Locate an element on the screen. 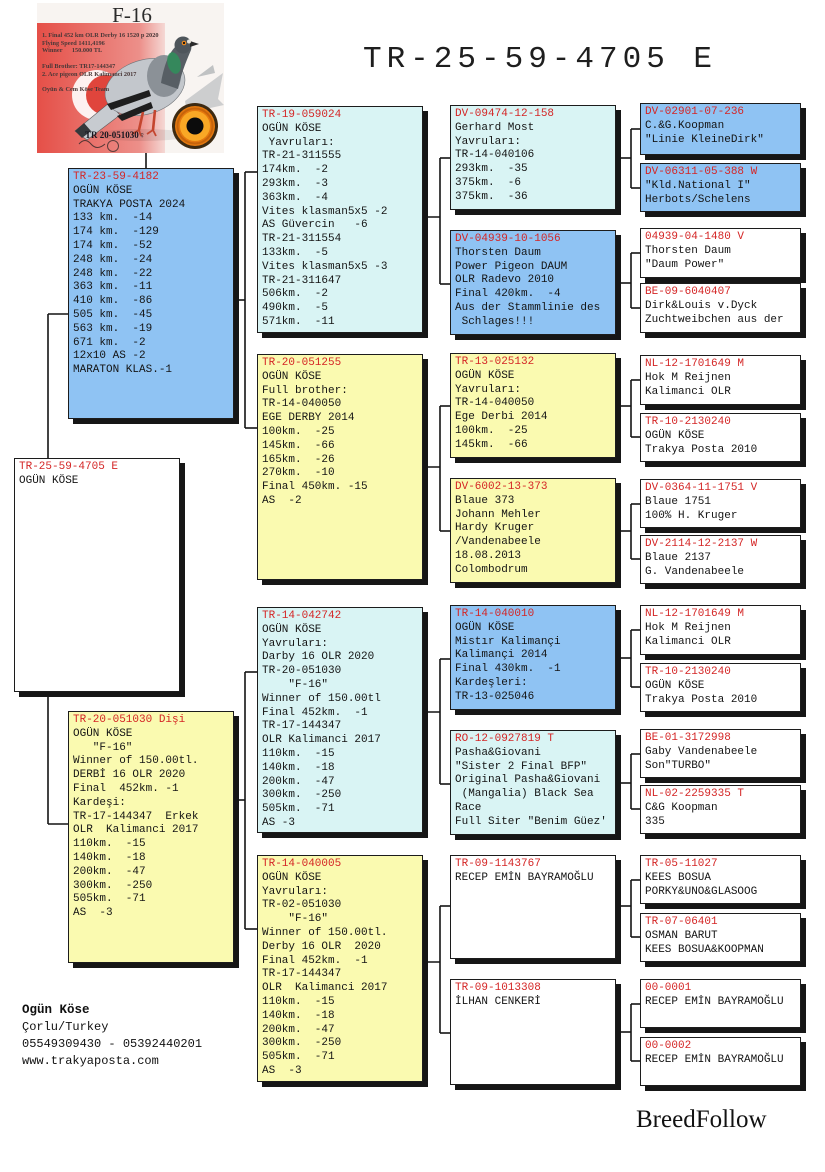 The width and height of the screenshot is (825, 1172). ring-number: TR-10-2130240 is located at coordinates (688, 422).